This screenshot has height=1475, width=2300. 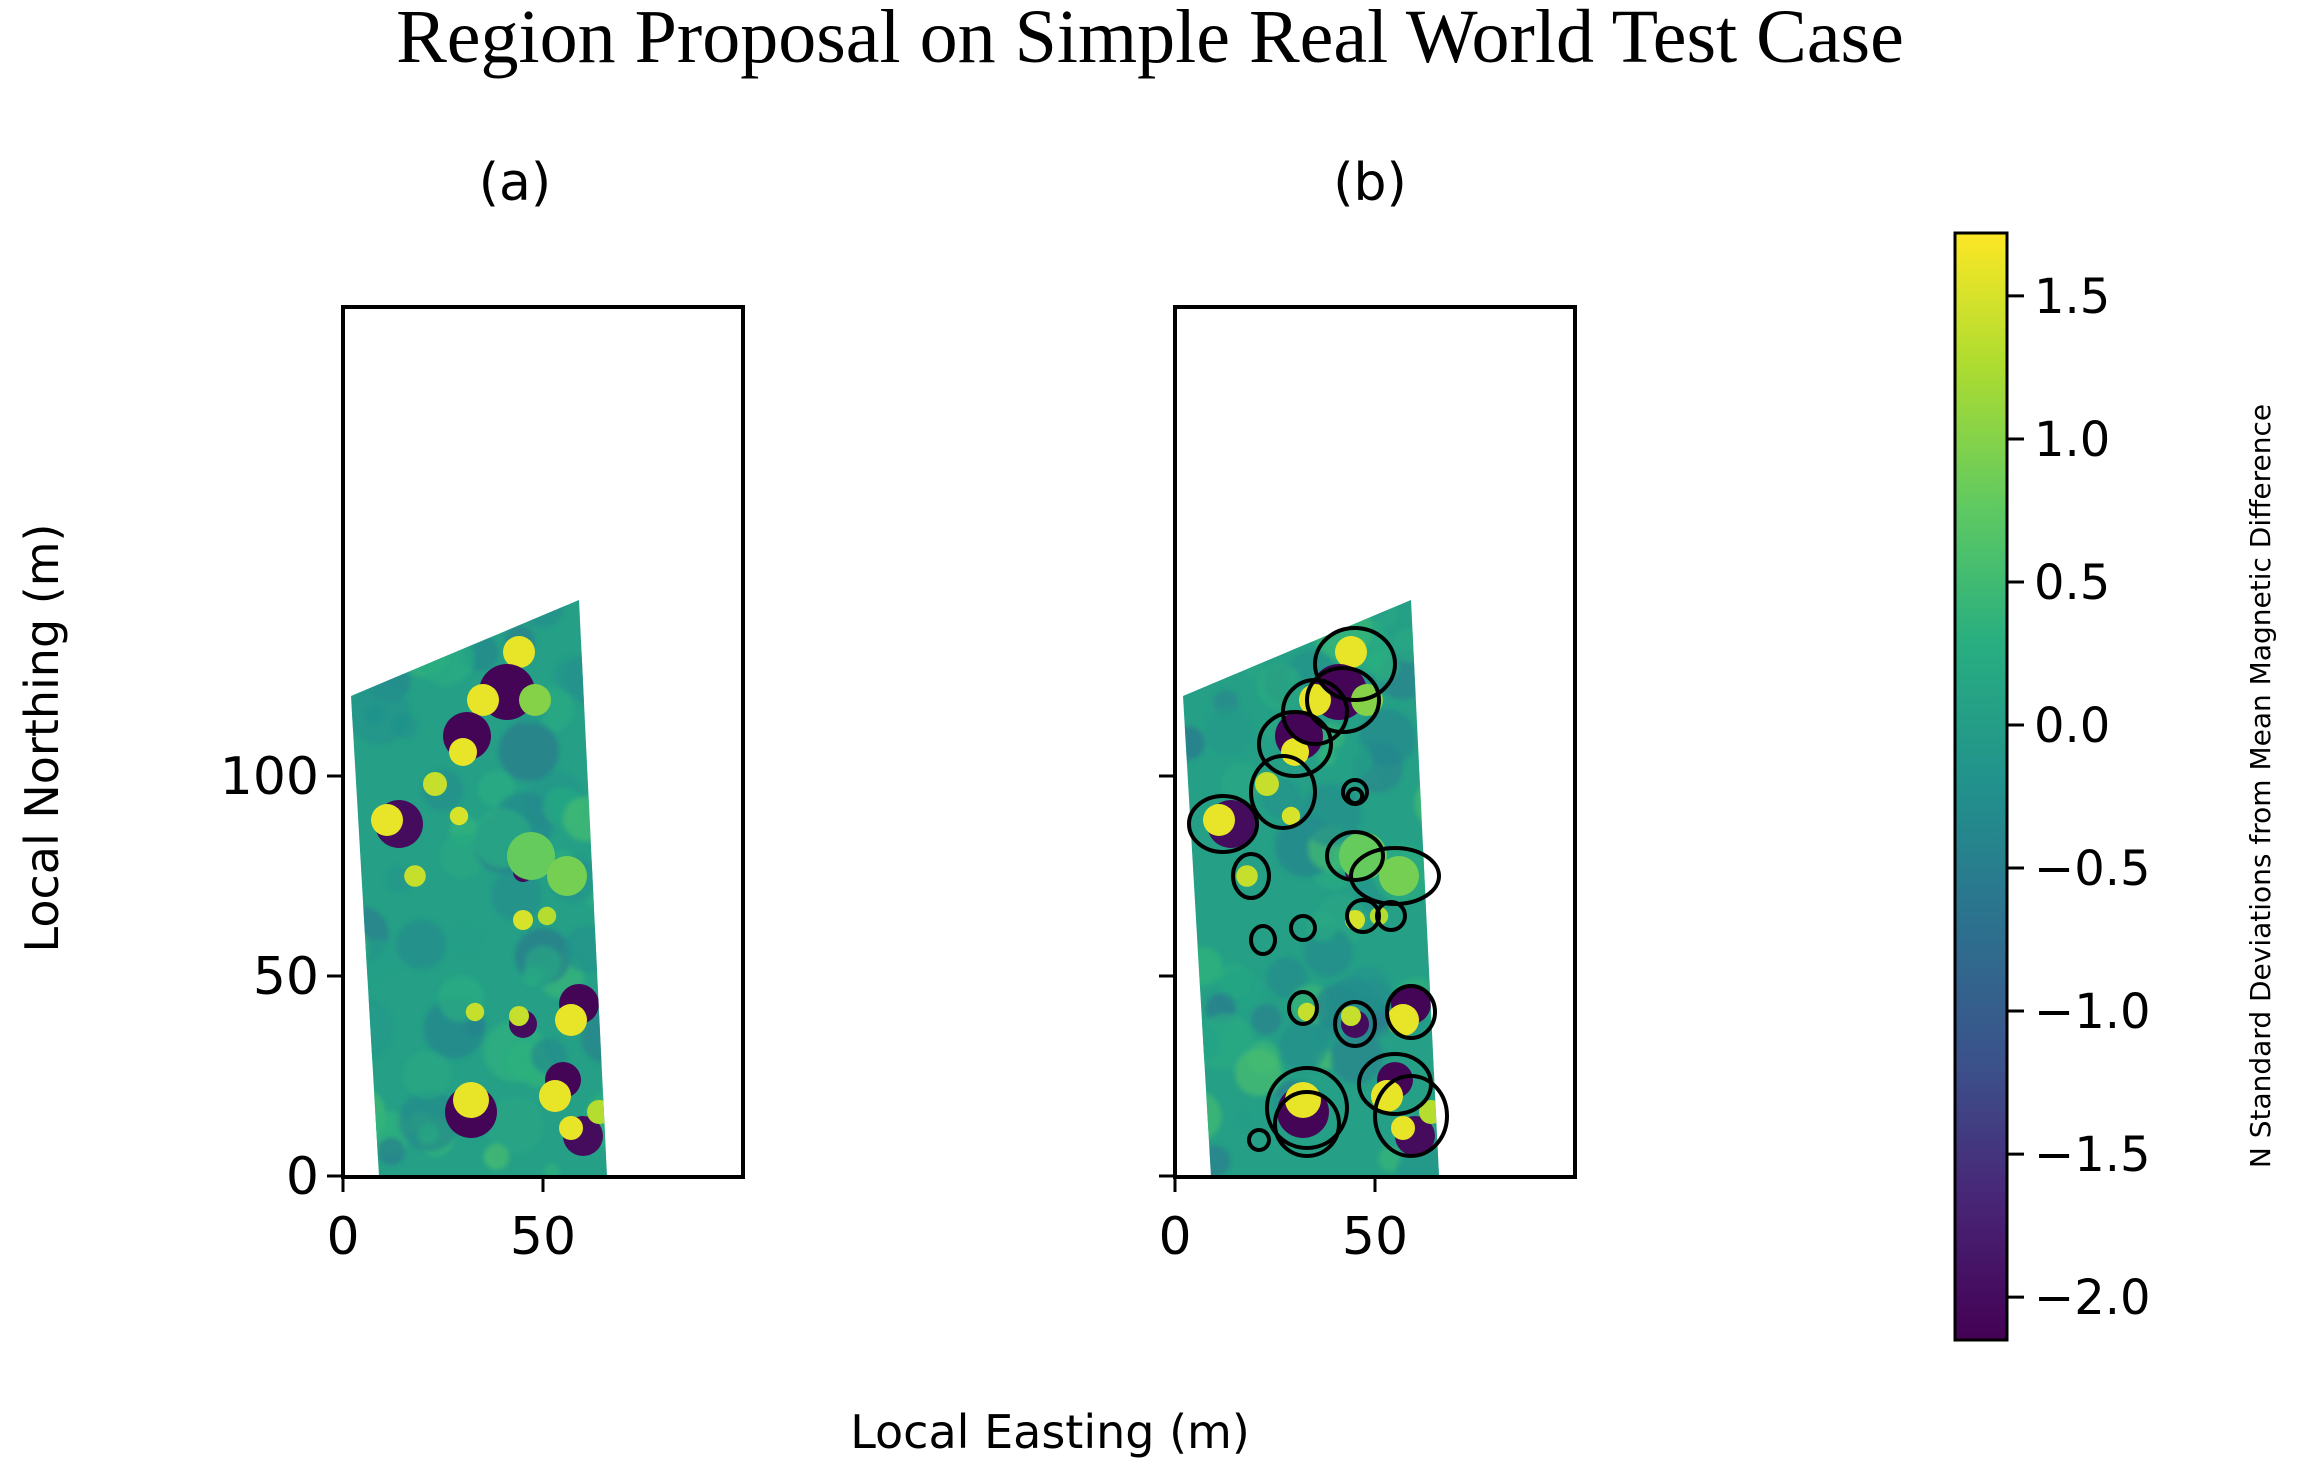 What do you see at coordinates (2092, 1155) in the screenshot?
I see `colorbar-tick-label: −1.5` at bounding box center [2092, 1155].